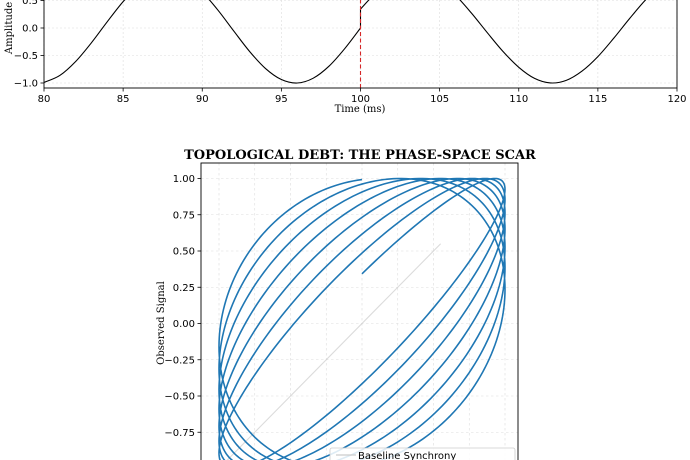 The width and height of the screenshot is (690, 460). What do you see at coordinates (518, 99) in the screenshot?
I see `top-xtick-label: 110` at bounding box center [518, 99].